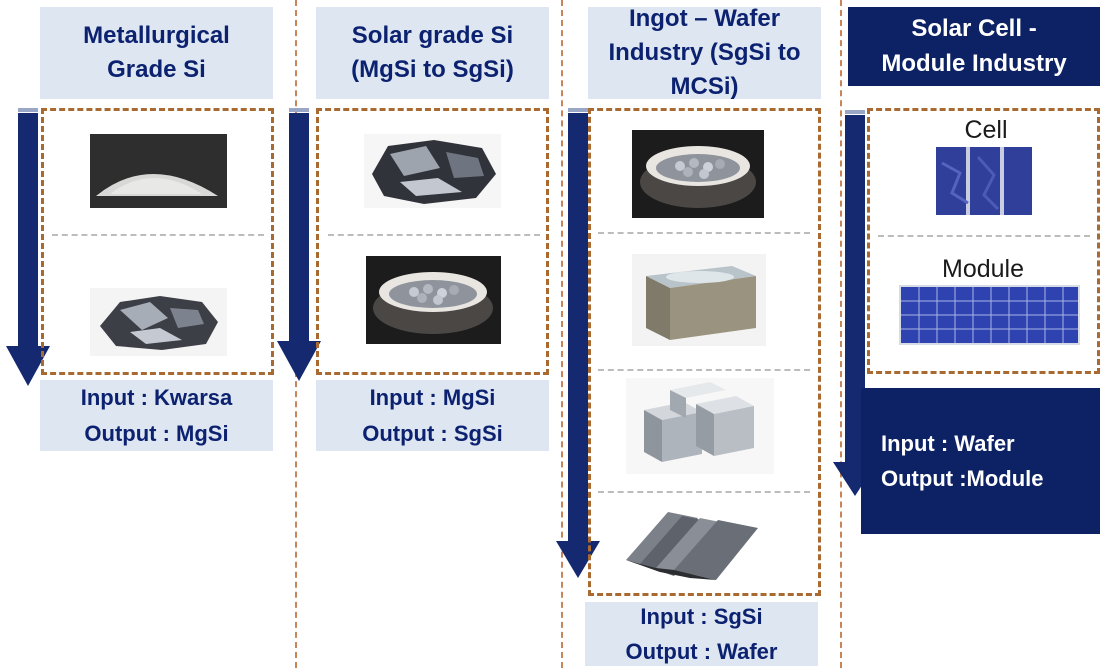 The height and width of the screenshot is (669, 1102). Describe the element at coordinates (701, 616) in the screenshot. I see `column-3-input-text: Input : SgSi` at that location.